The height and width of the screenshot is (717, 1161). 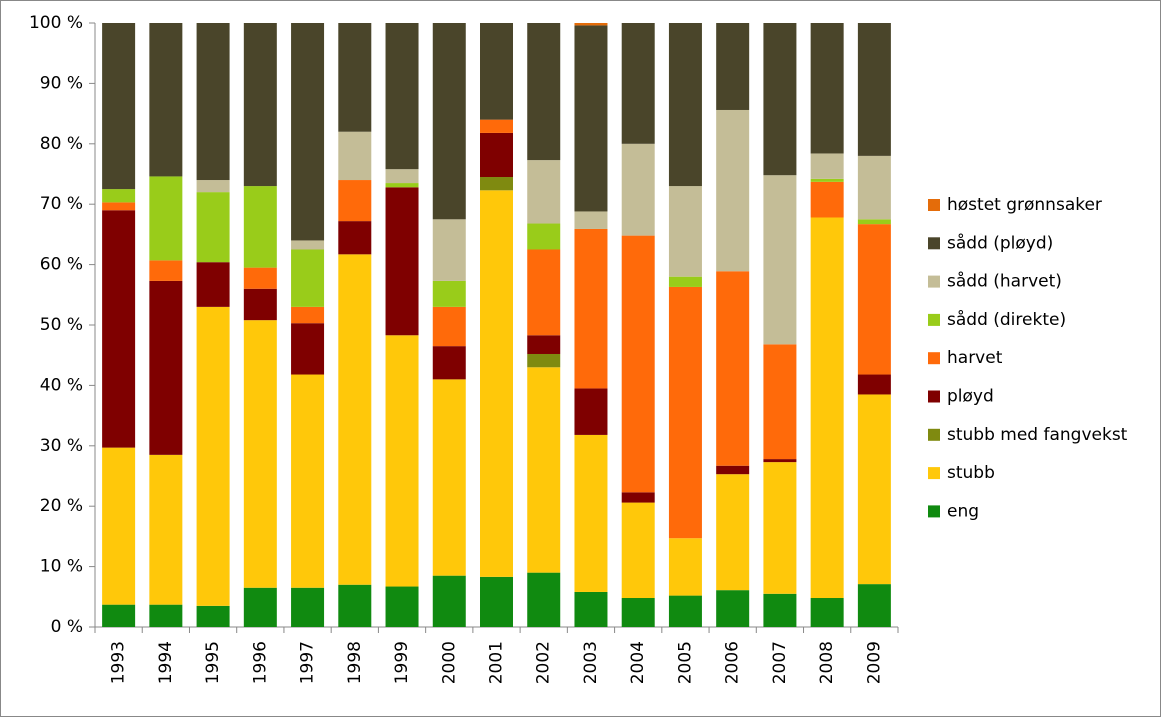 I want to click on x-tick-label: 1995, so click(x=213, y=662).